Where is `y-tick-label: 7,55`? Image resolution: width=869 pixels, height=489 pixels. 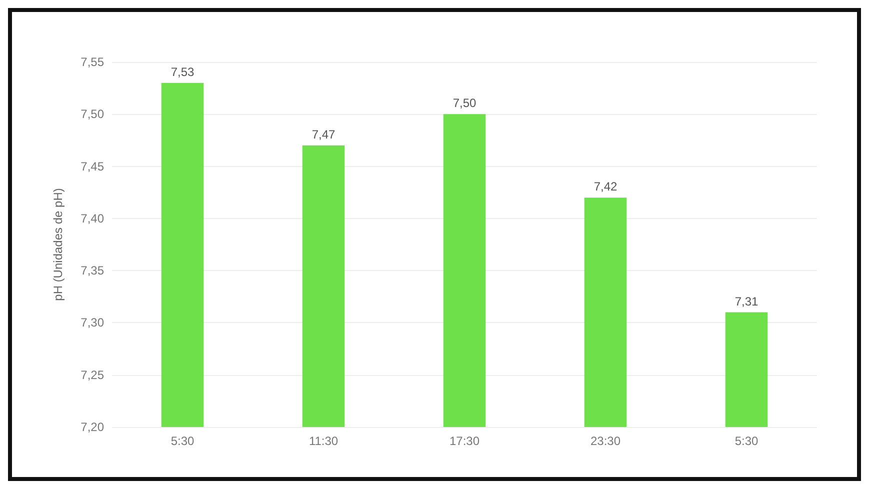
y-tick-label: 7,55 is located at coordinates (92, 62).